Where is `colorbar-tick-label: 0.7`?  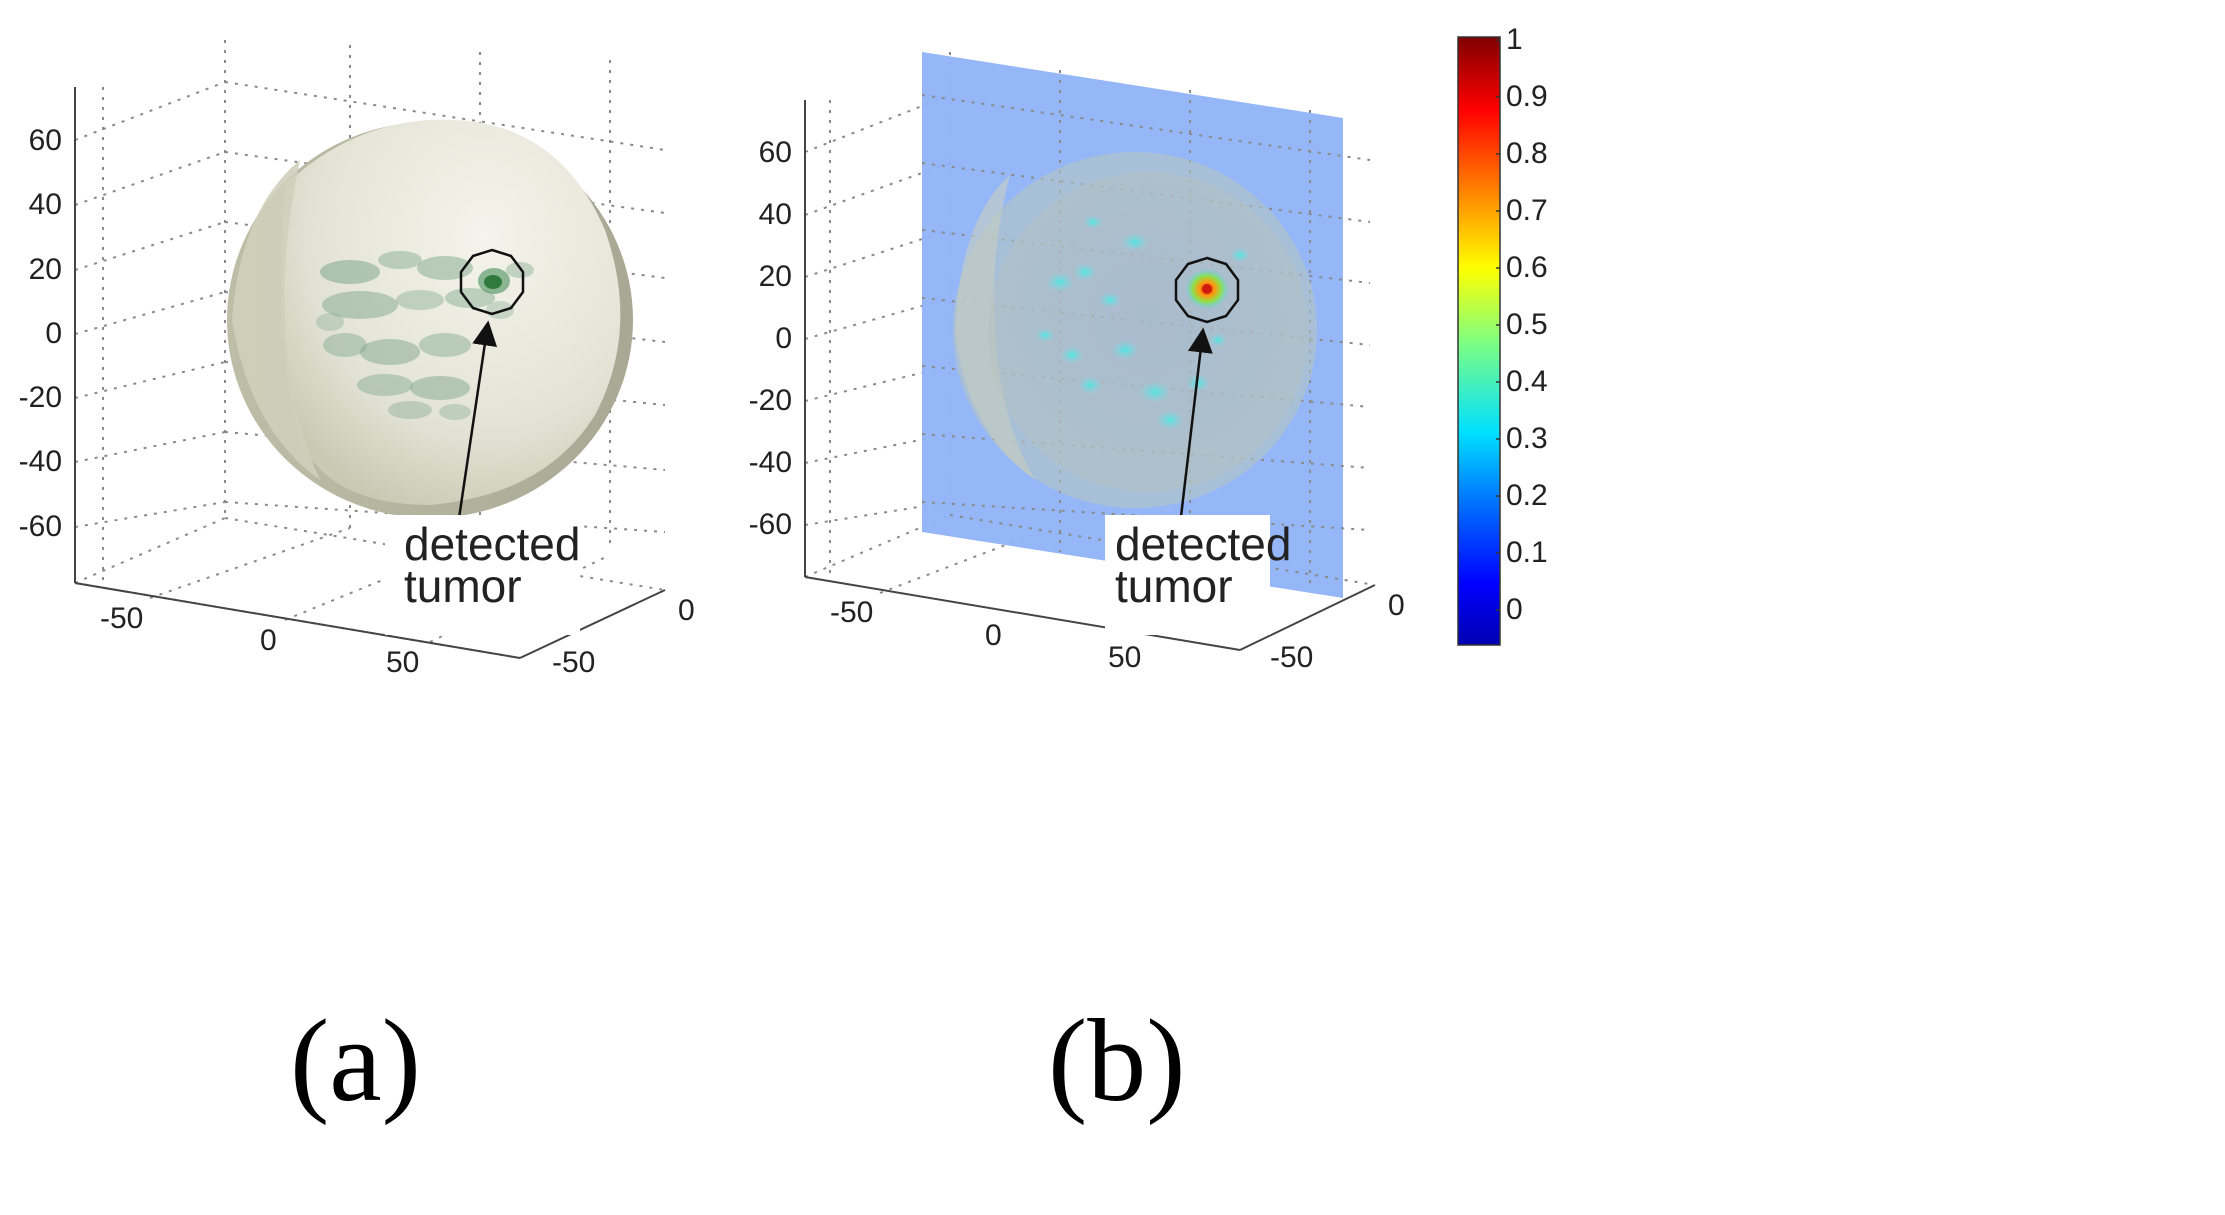
colorbar-tick-label: 0.7 is located at coordinates (1527, 210).